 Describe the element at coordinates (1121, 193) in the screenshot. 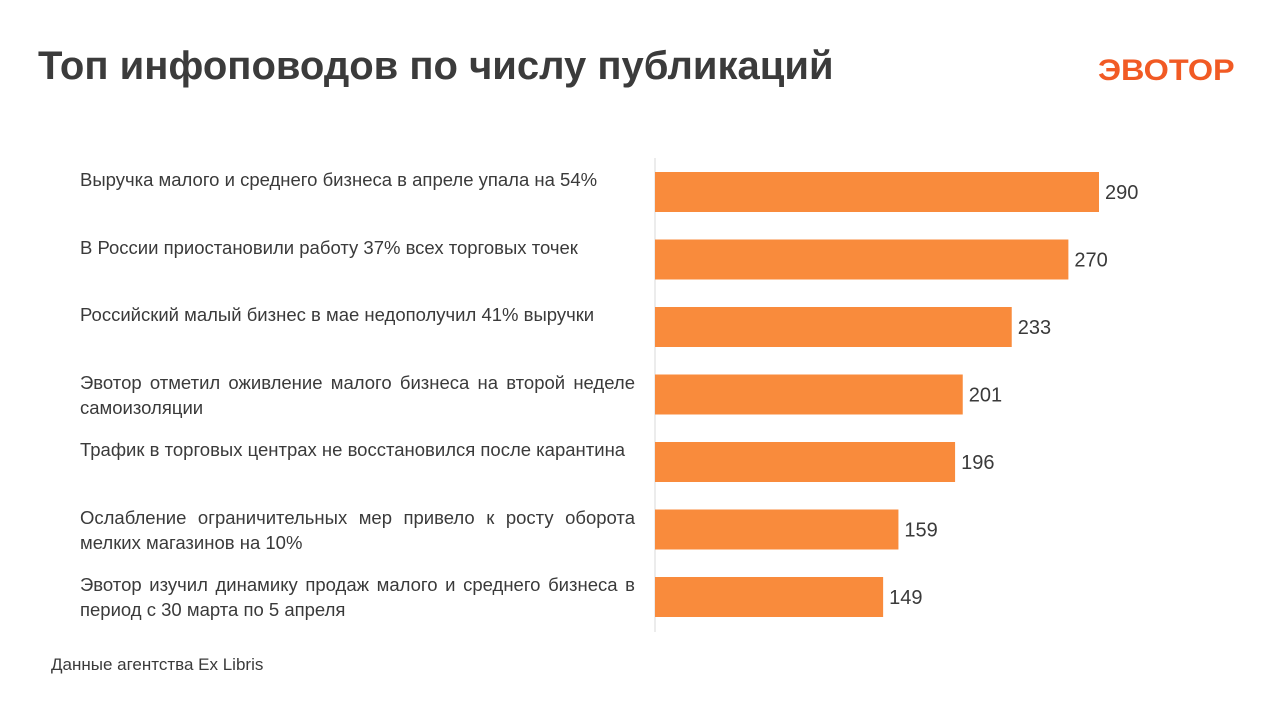

I see `data-label: 290` at that location.